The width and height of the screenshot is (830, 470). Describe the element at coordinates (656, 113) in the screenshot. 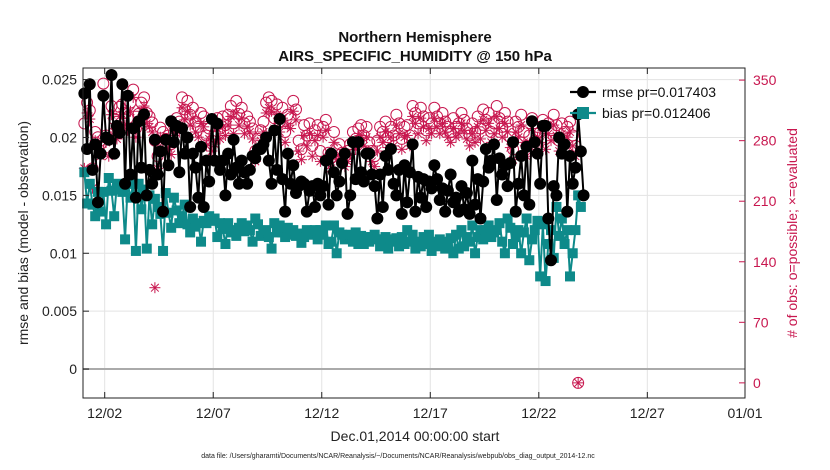

I see `legend-bias-label: bias pr=0.012406` at that location.